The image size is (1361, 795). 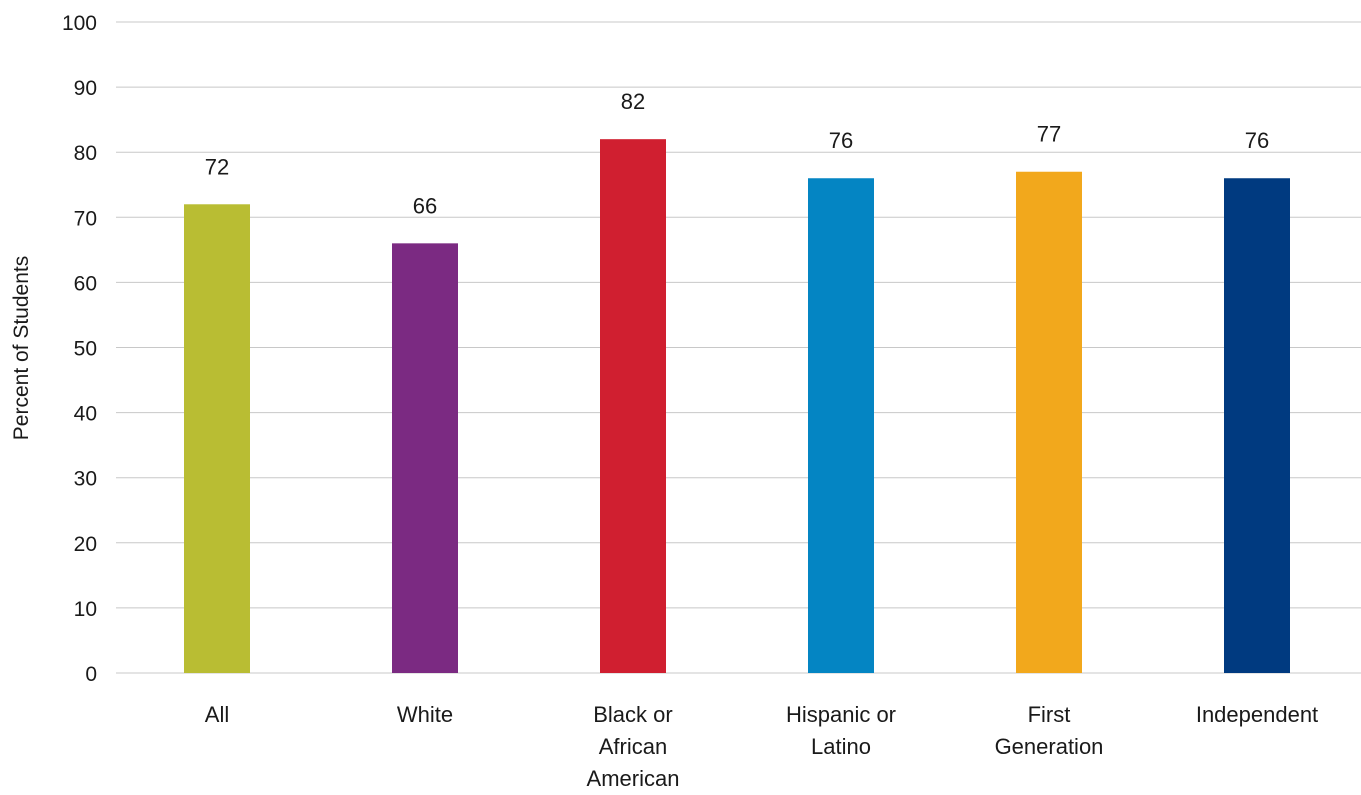 What do you see at coordinates (85, 218) in the screenshot?
I see `y-tick-label-70: 70` at bounding box center [85, 218].